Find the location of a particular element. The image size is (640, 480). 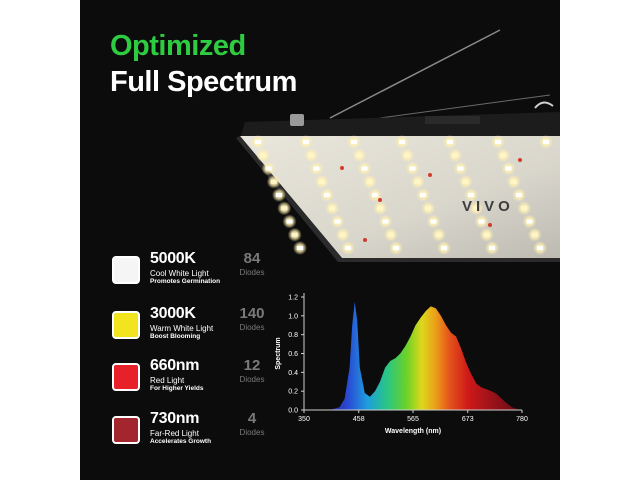

y-tick-label: 0.8 is located at coordinates (293, 335).